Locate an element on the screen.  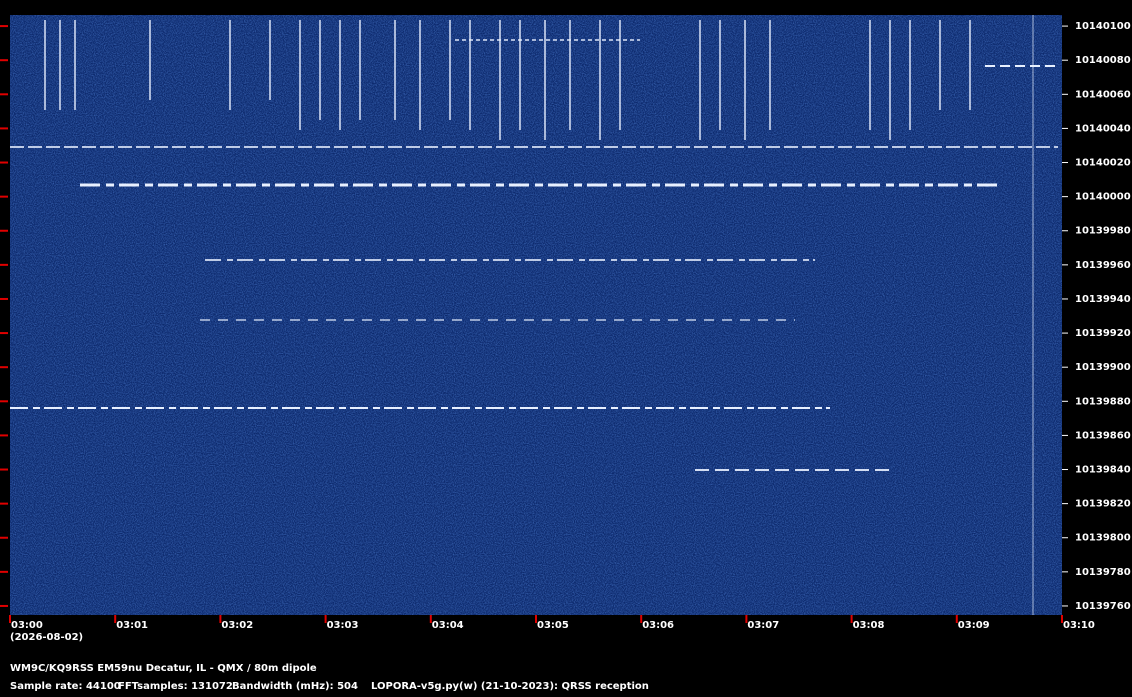
y-tick-label: 10139780 is located at coordinates (1103, 572).